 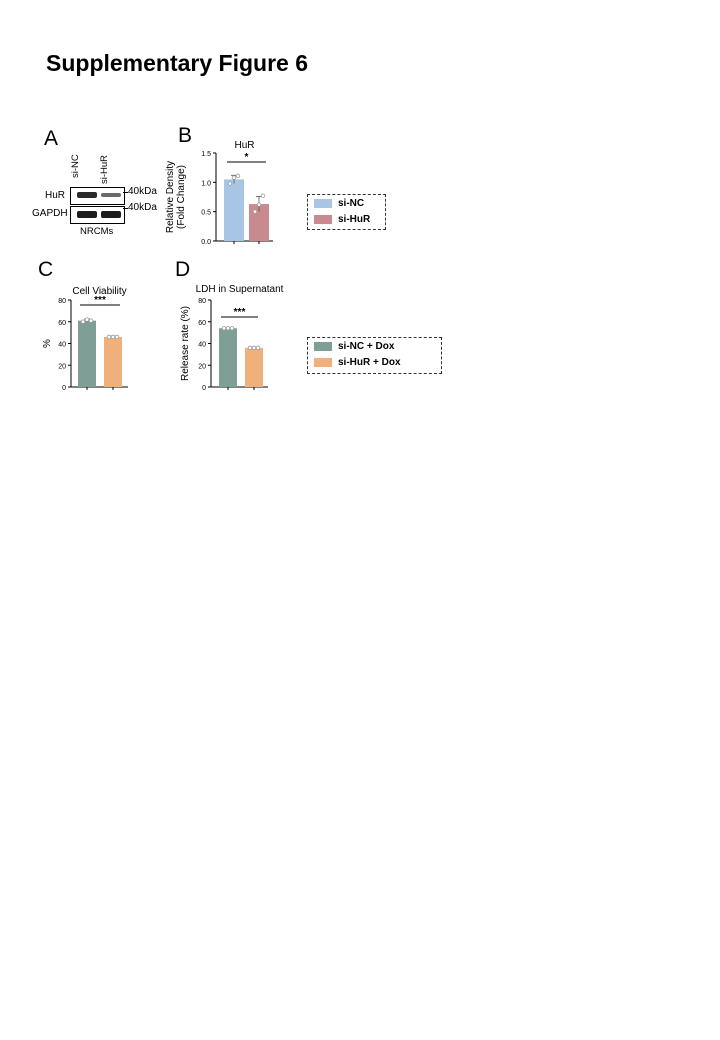 I want to click on legend-item-si-hur: si-HuR, so click(x=342, y=219).